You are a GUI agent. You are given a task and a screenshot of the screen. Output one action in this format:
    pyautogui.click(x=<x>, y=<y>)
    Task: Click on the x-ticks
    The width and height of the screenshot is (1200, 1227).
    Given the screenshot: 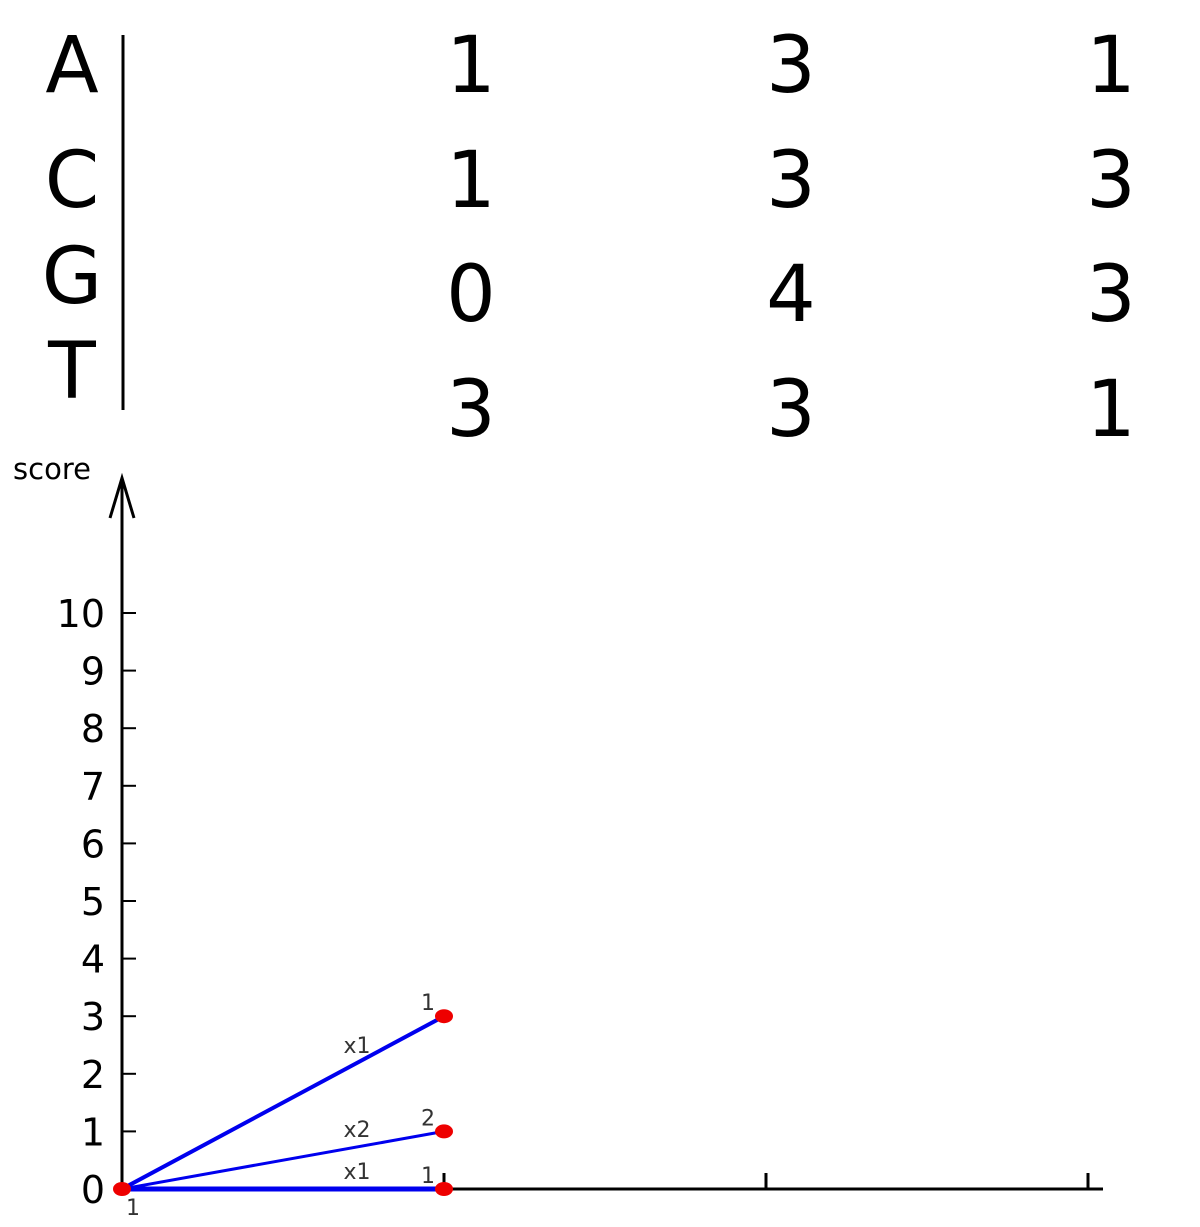 What is the action you would take?
    pyautogui.click(x=766, y=1181)
    